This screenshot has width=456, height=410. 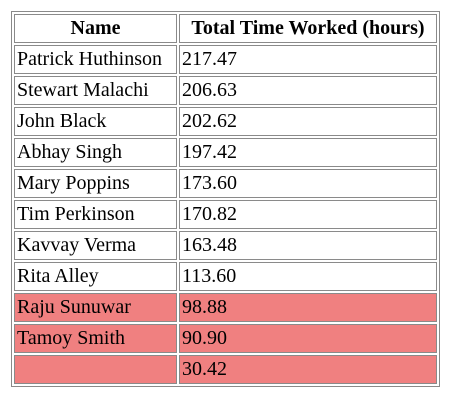 I want to click on name-cell: Kavvay Verma, so click(x=95, y=245).